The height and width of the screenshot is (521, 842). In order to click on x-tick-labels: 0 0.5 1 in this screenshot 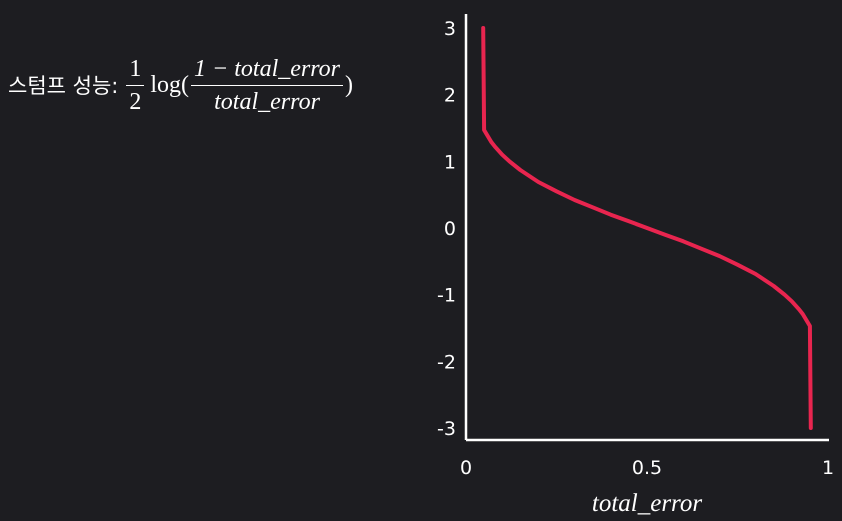, I will do `click(647, 468)`.